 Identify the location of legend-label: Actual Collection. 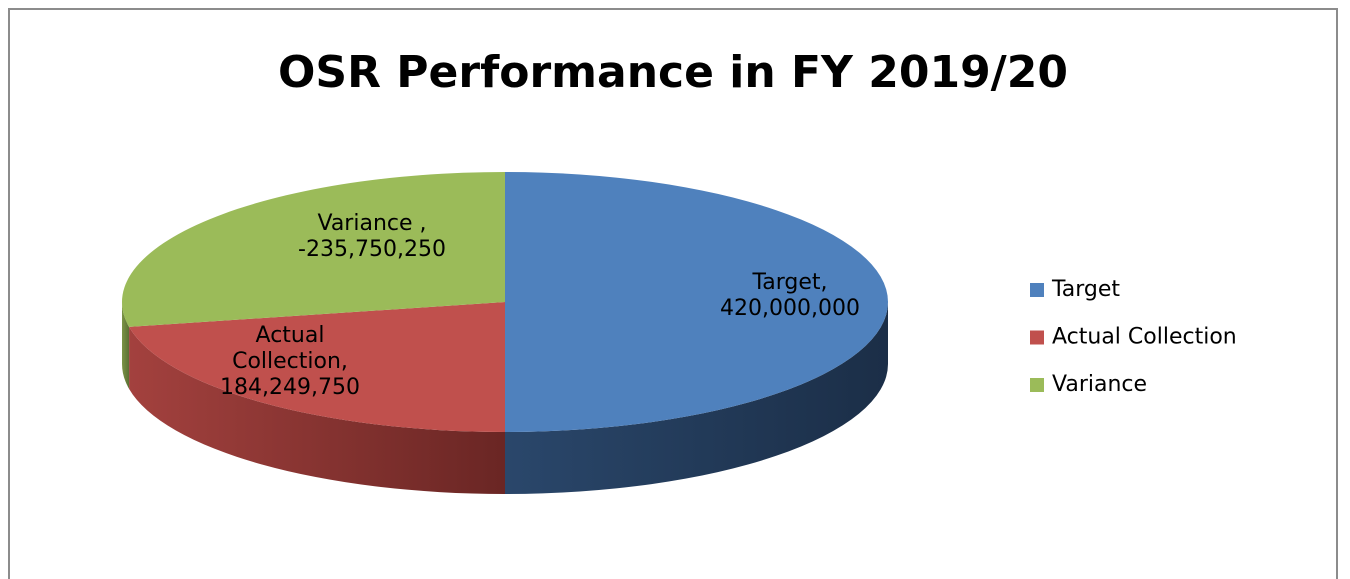
(1144, 337).